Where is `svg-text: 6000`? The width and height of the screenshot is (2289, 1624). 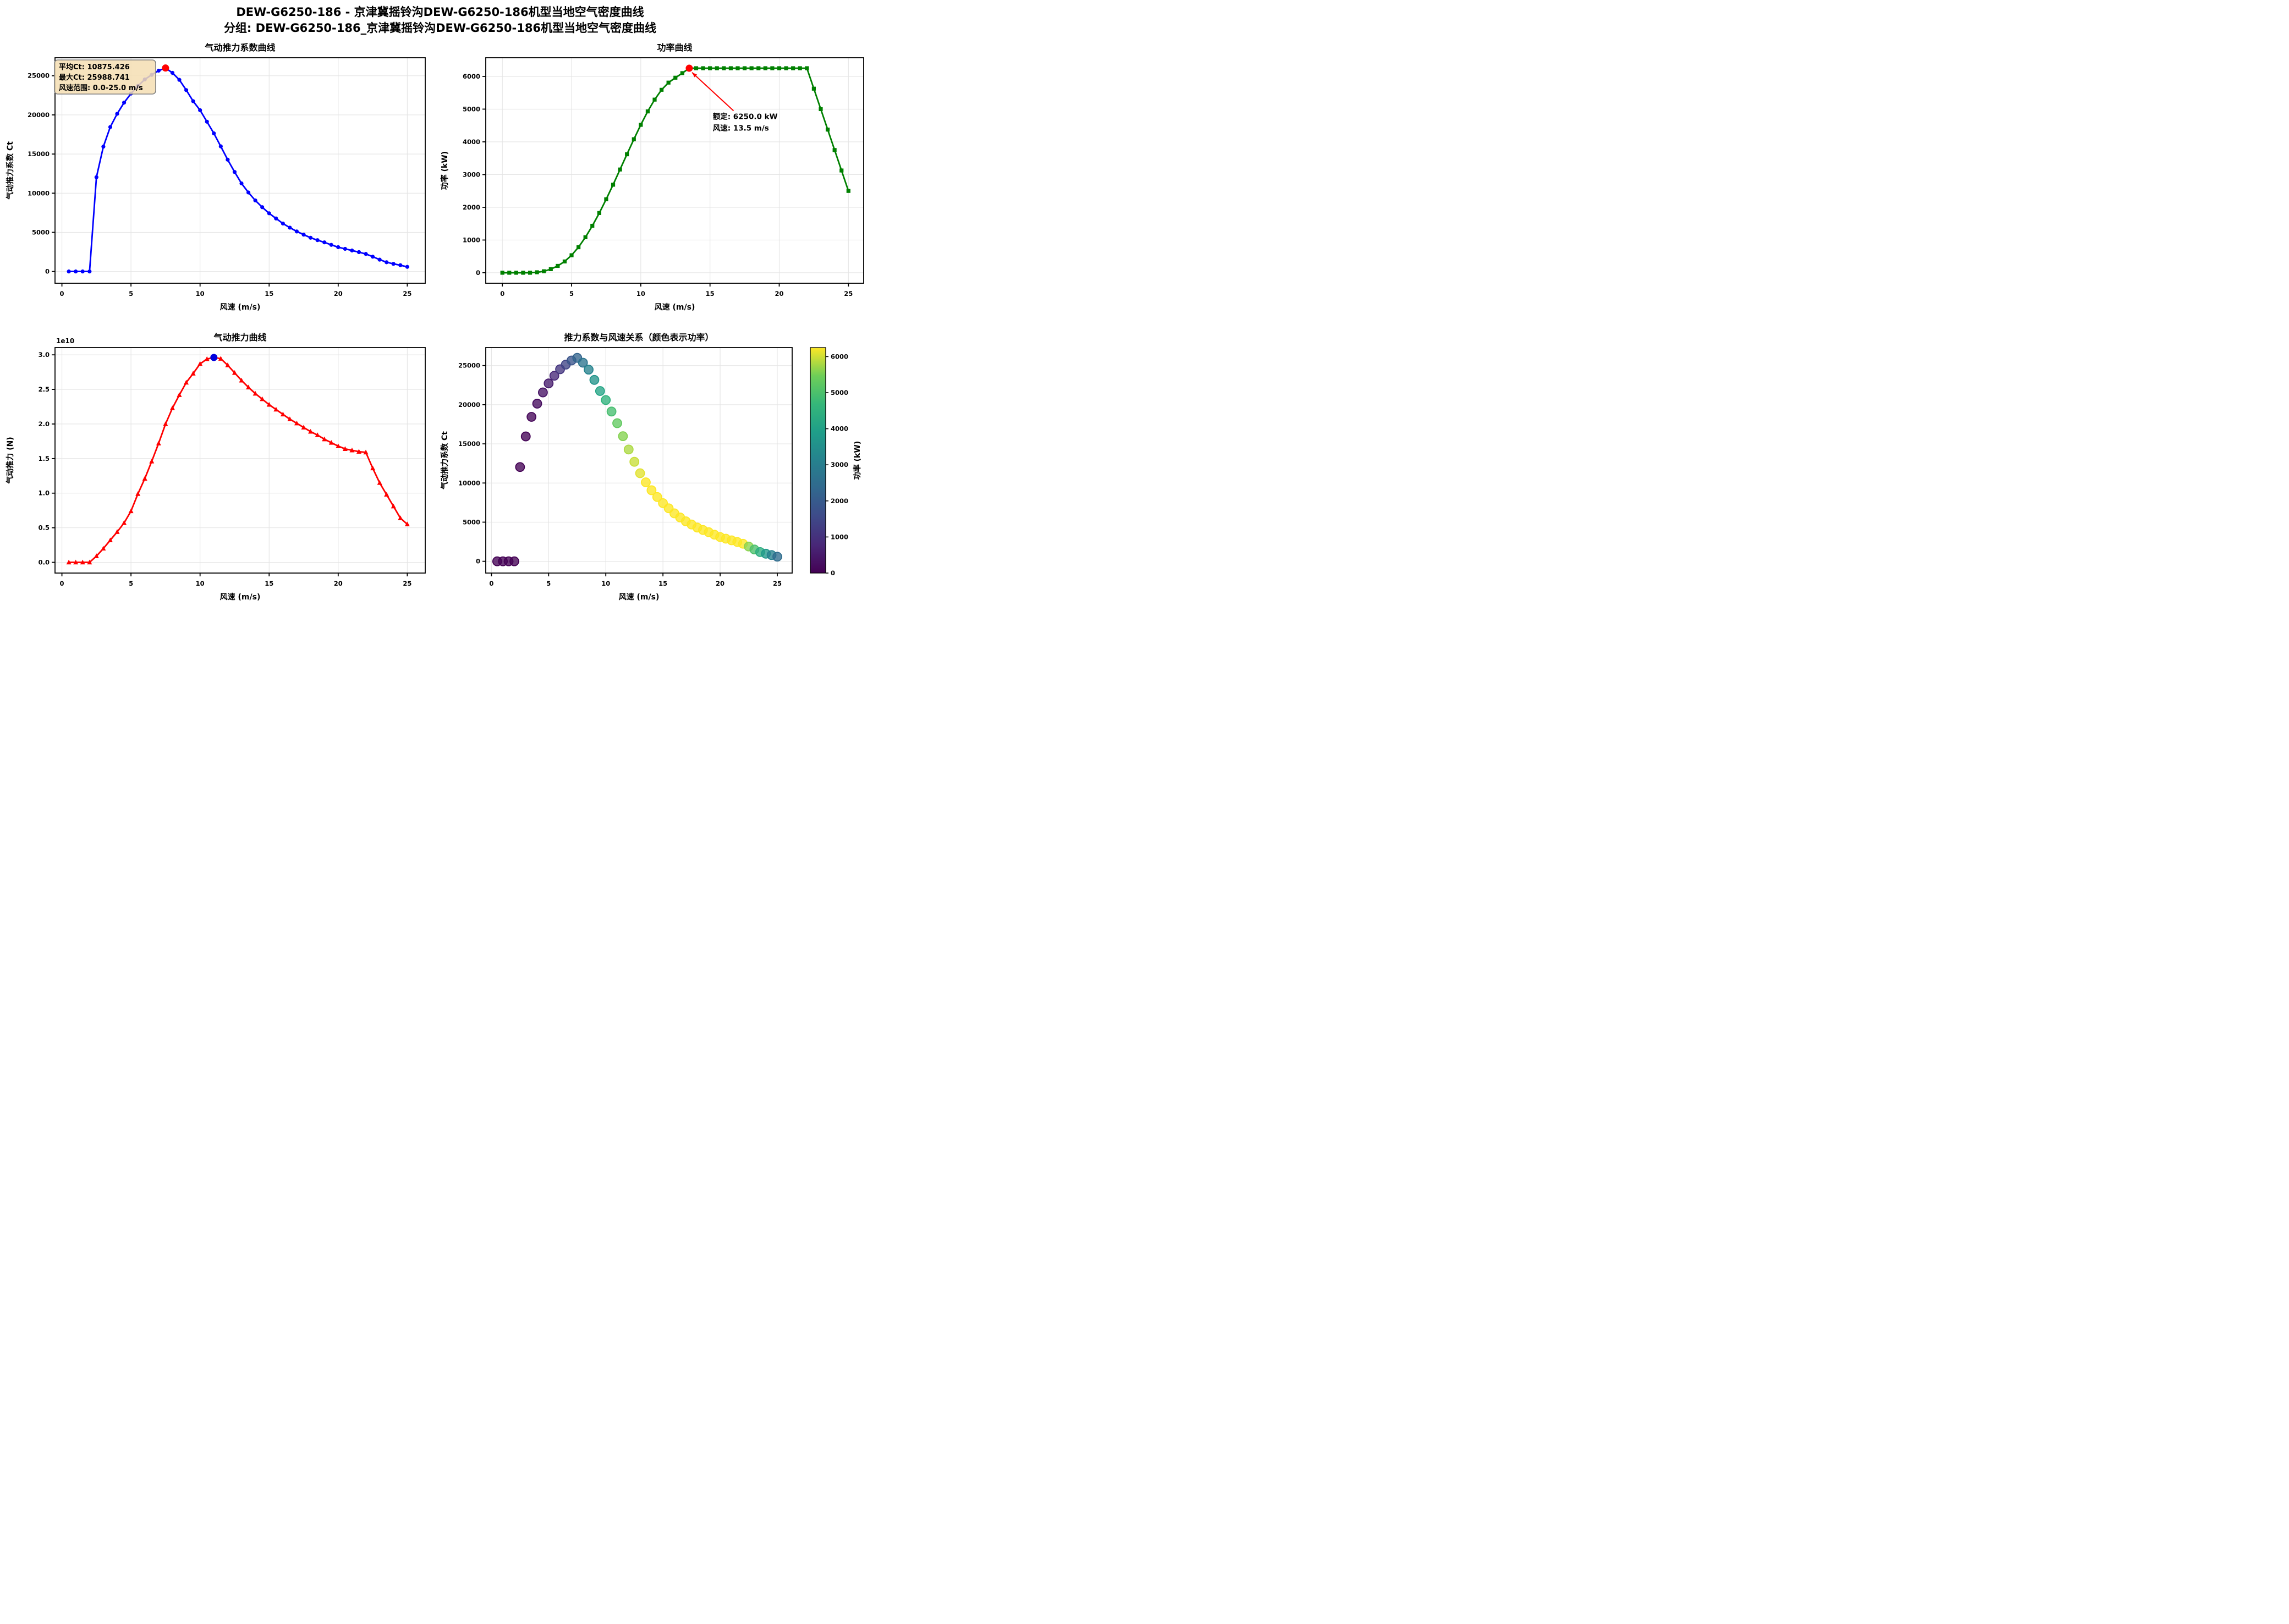 svg-text: 6000 is located at coordinates (471, 76).